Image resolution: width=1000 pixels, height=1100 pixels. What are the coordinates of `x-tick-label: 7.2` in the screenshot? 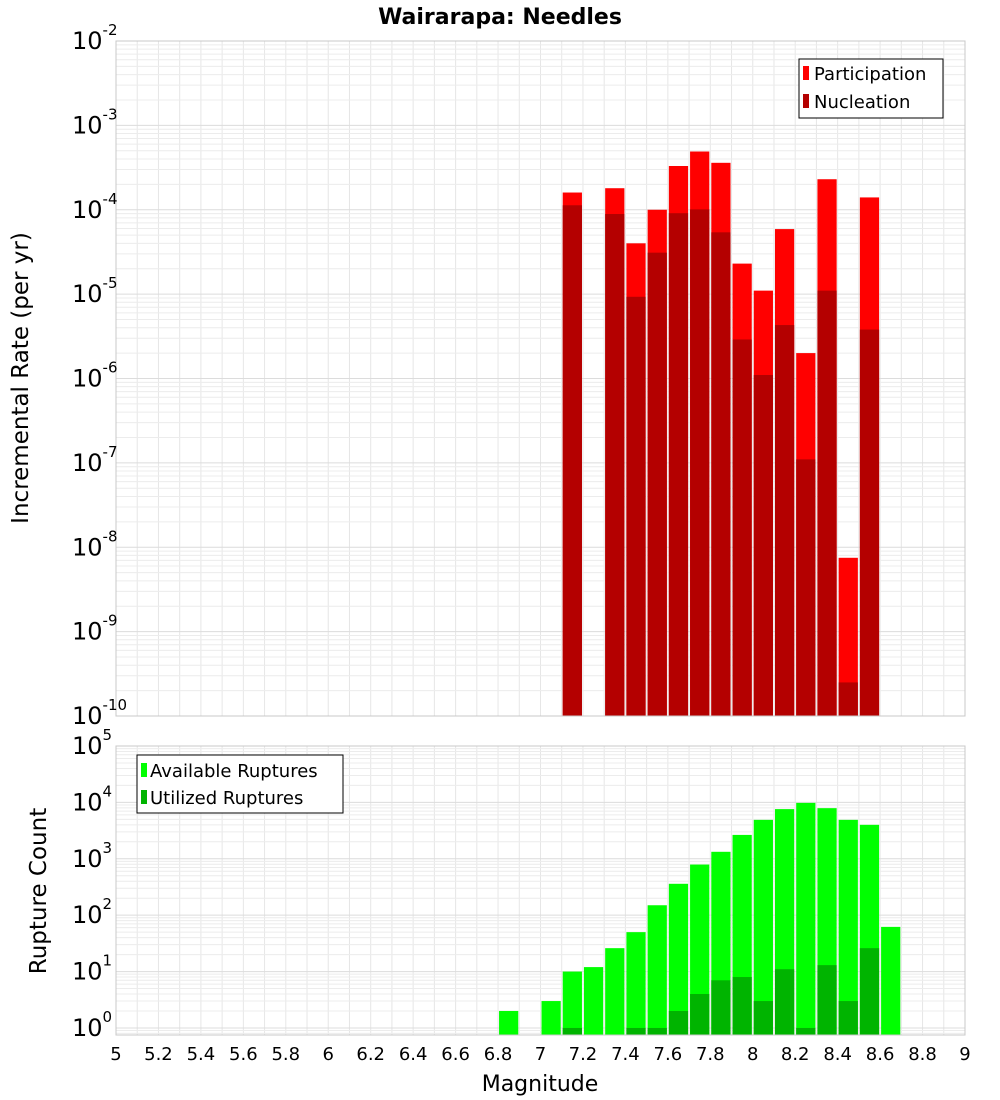 It's located at (583, 1054).